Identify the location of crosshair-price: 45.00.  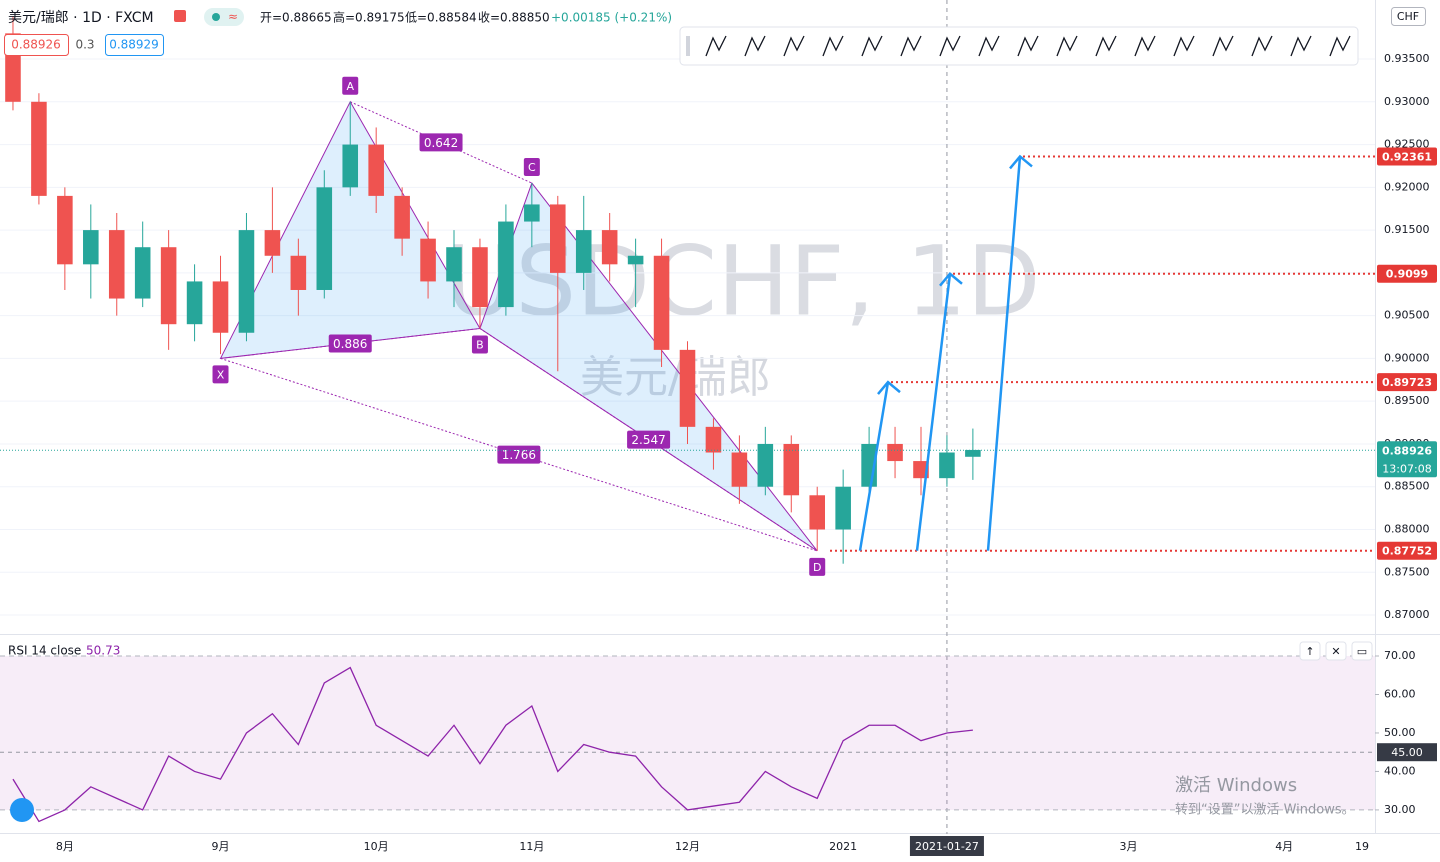
(1407, 752).